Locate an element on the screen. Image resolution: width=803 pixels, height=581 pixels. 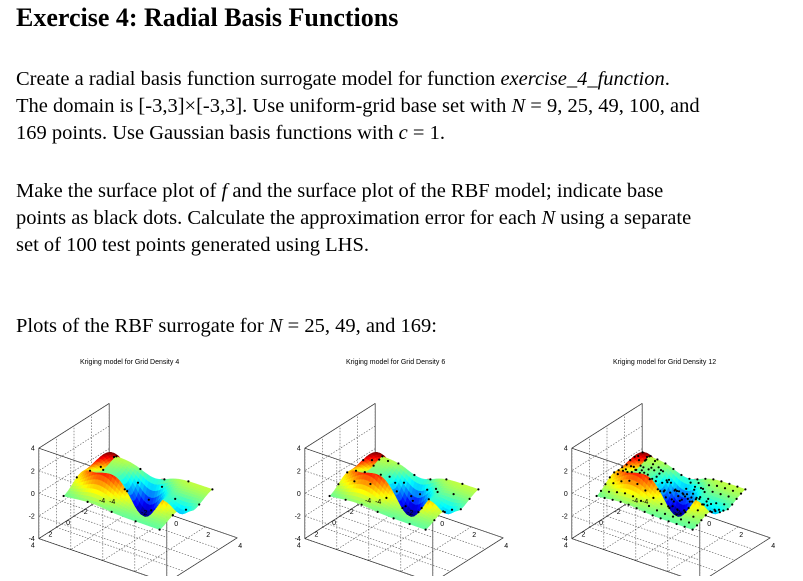
var-c: c is located at coordinates (403, 133).